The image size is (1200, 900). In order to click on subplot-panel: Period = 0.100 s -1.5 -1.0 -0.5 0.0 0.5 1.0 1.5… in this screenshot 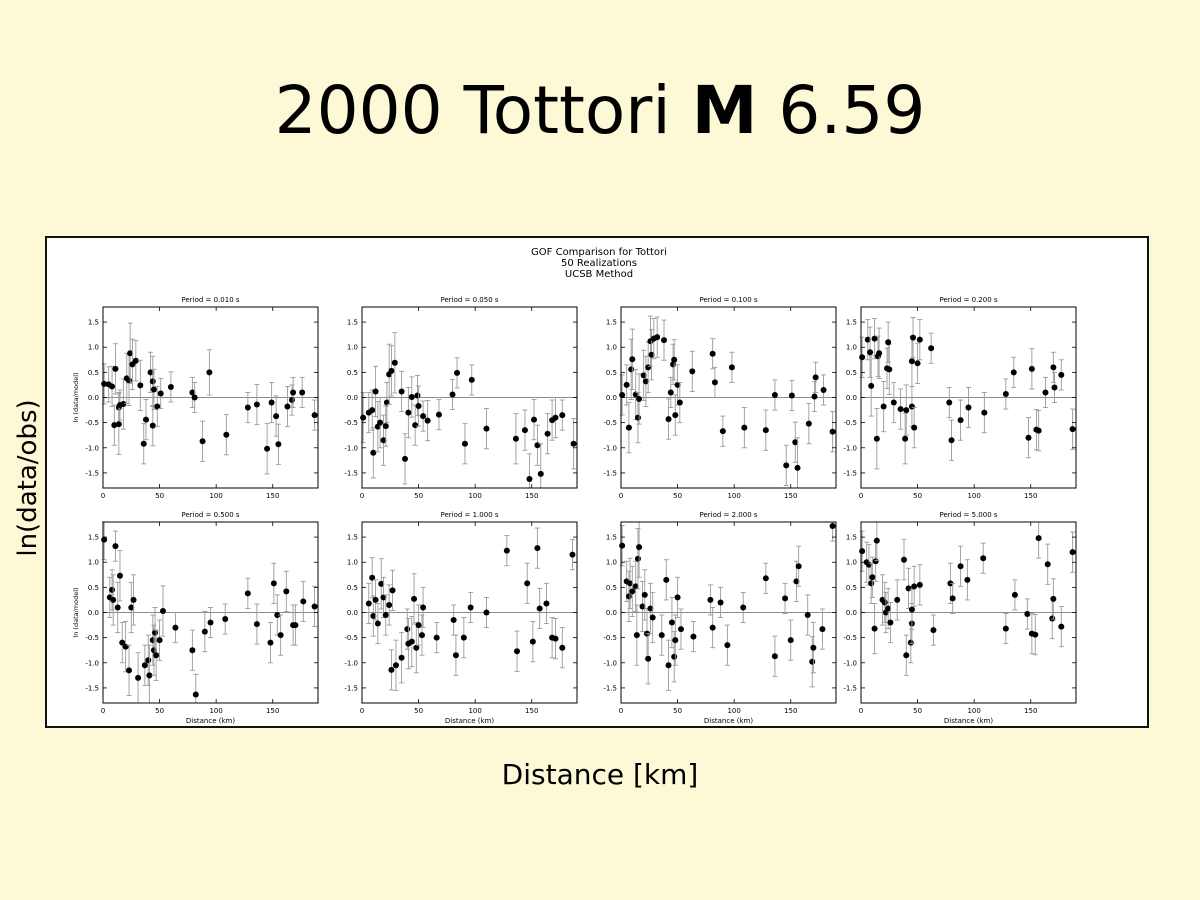, I will do `click(720, 398)`.